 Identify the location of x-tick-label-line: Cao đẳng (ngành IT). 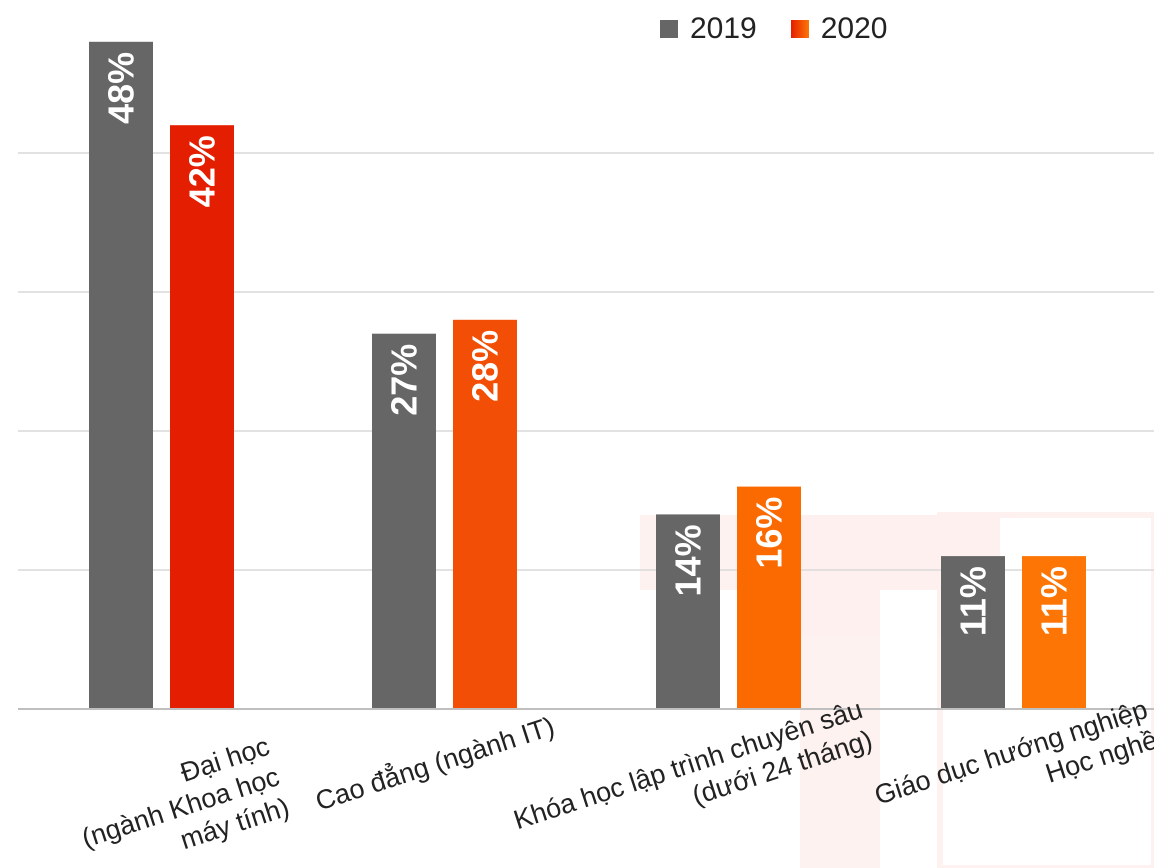
(434, 762).